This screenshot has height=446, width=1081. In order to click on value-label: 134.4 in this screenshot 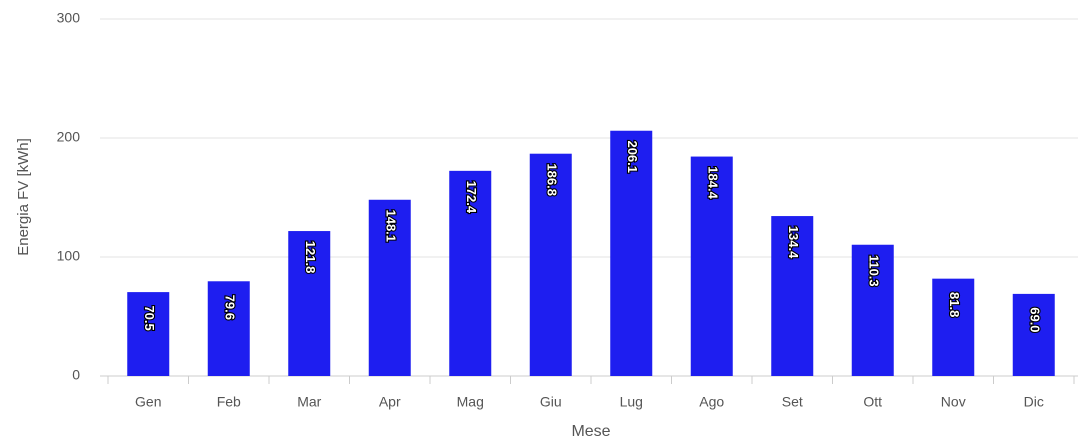, I will do `click(793, 242)`.